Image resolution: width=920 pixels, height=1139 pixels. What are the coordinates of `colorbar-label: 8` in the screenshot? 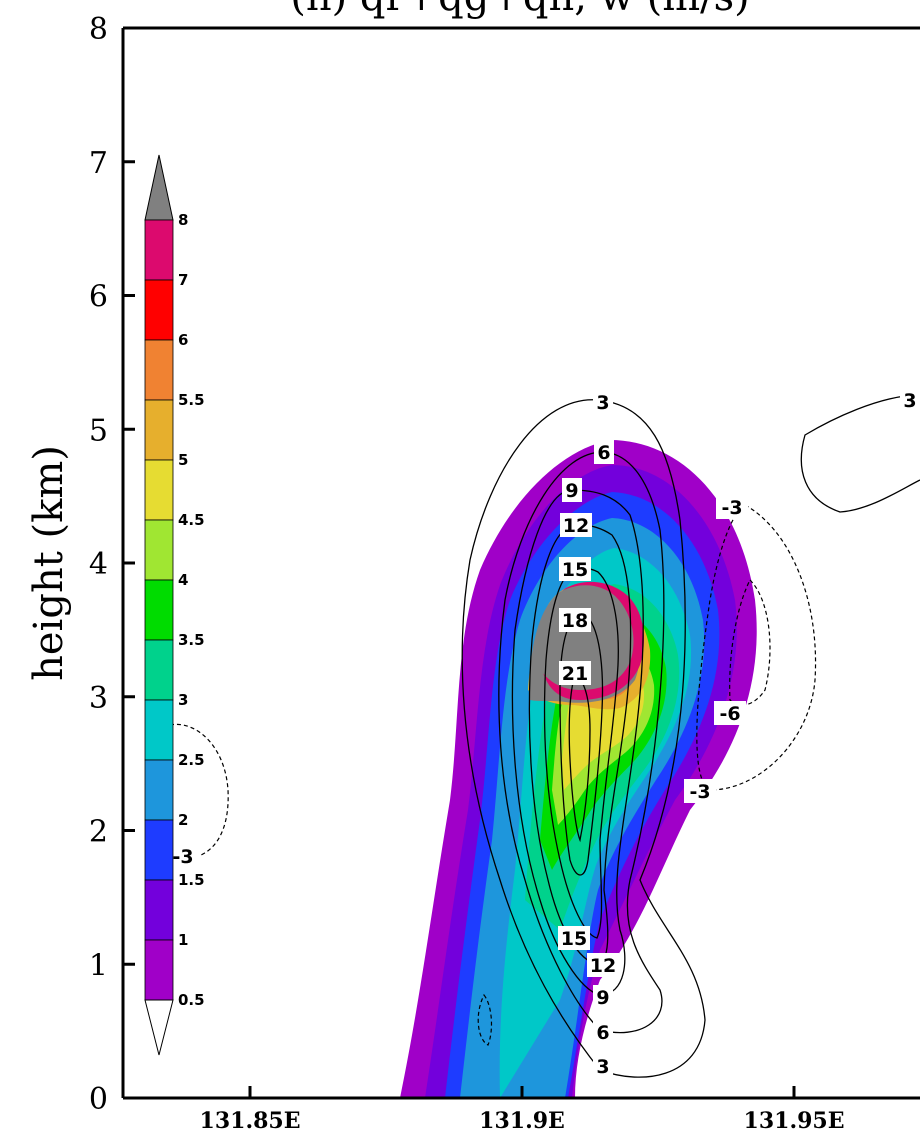 It's located at (183, 220).